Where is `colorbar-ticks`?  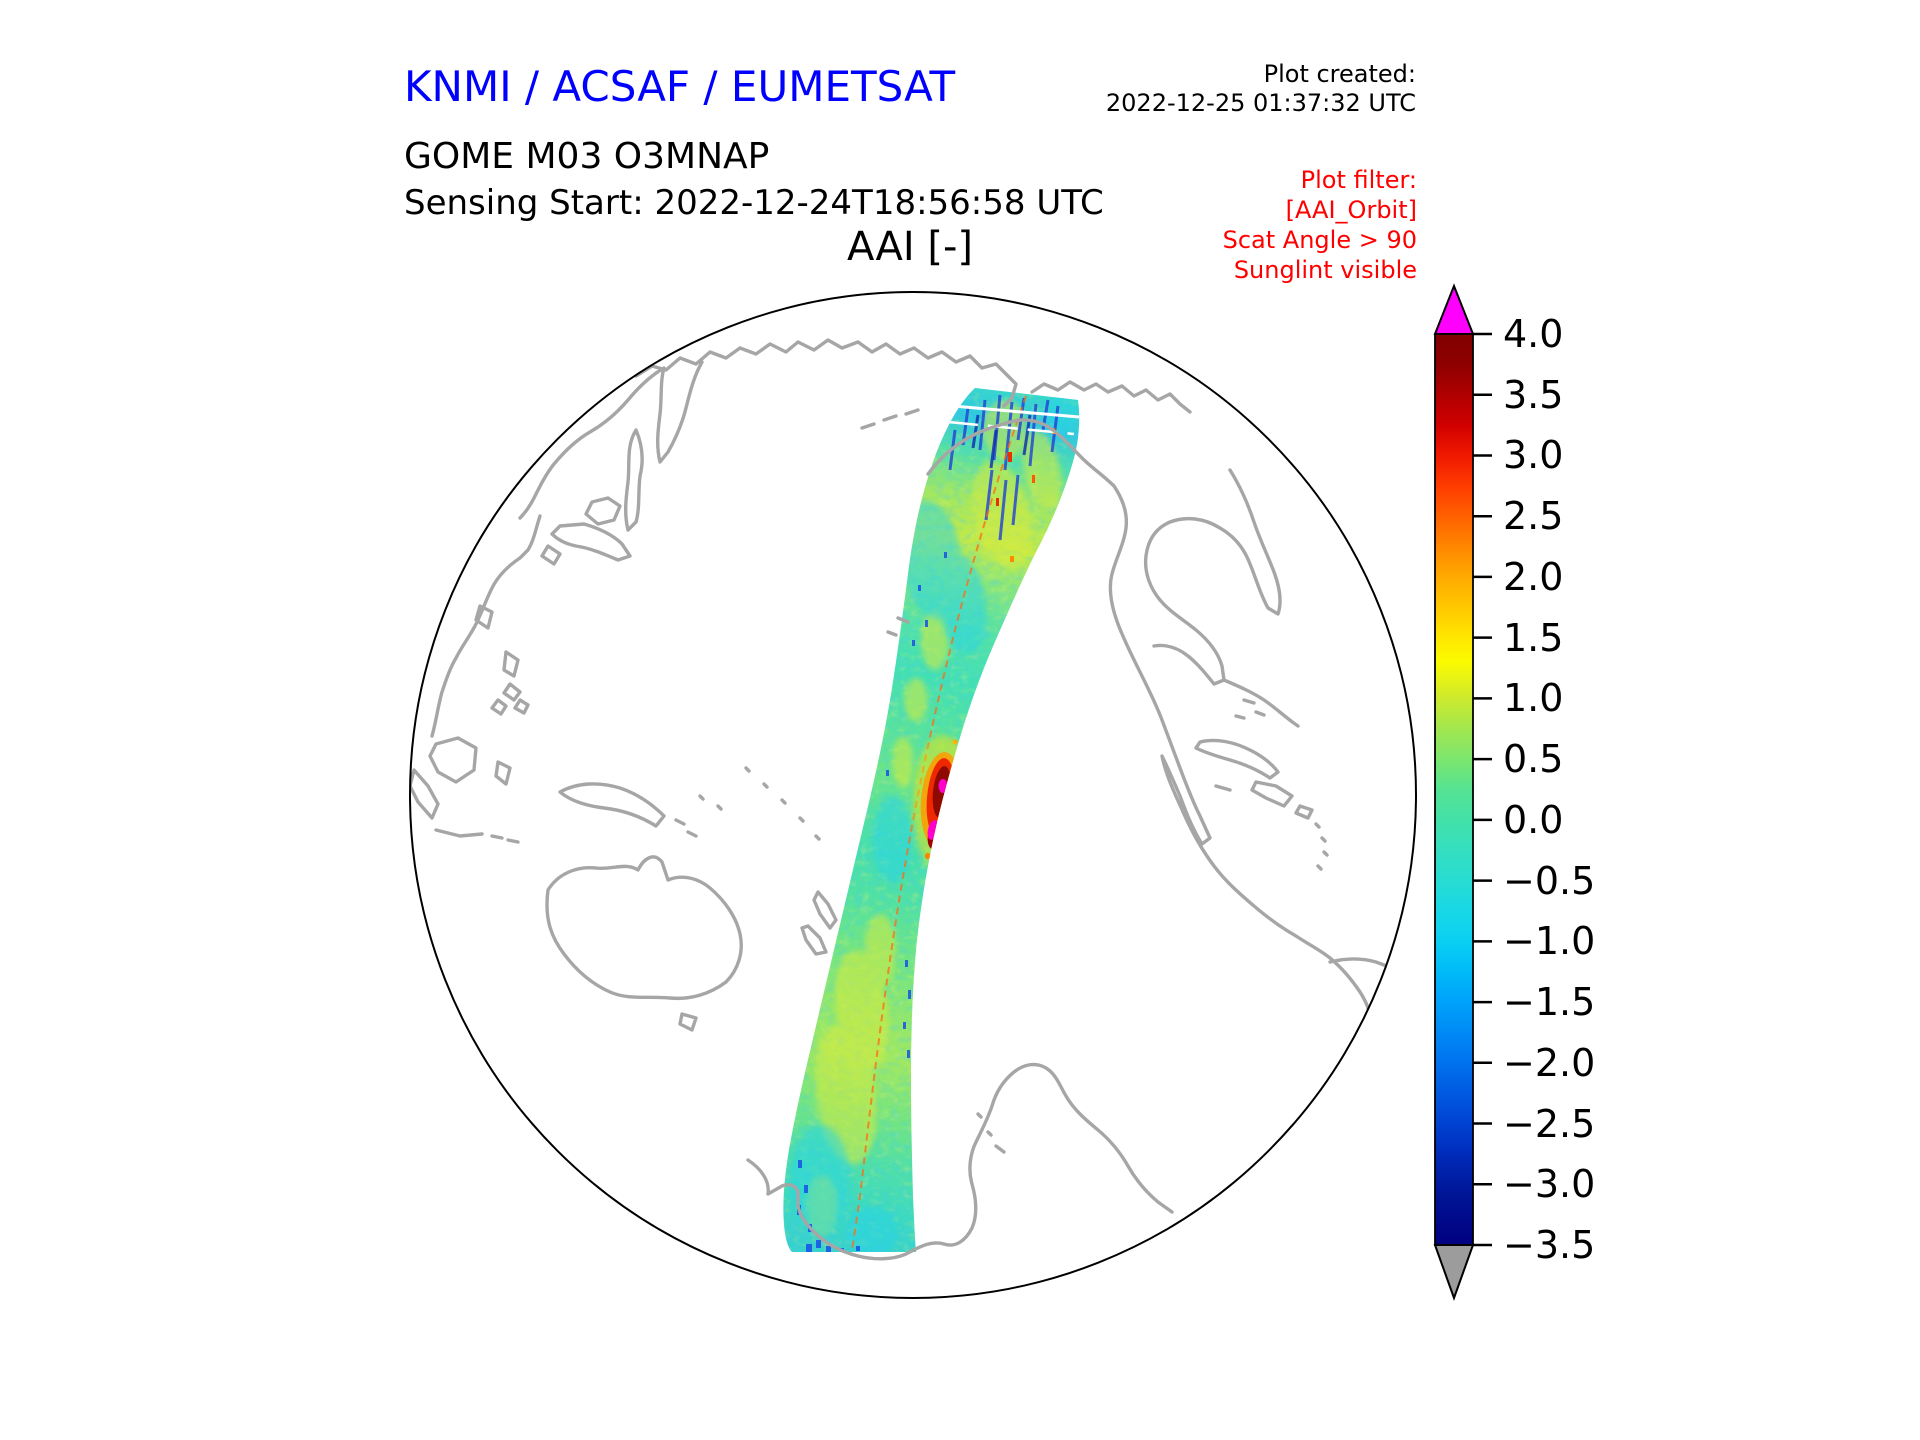 colorbar-ticks is located at coordinates (1482, 789).